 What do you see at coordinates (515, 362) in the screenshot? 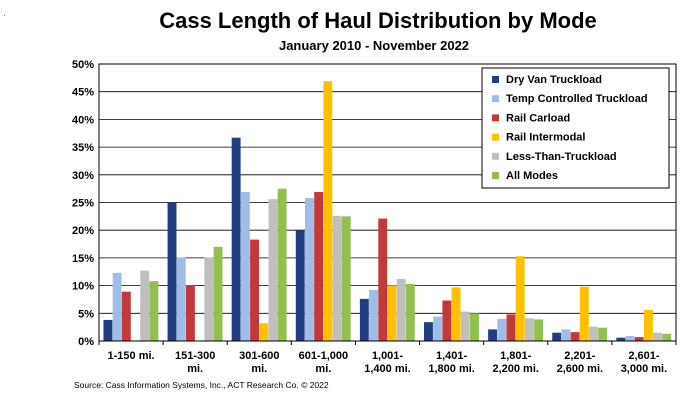
I see `x-tick-label: 1,801-2,200 mi.` at bounding box center [515, 362].